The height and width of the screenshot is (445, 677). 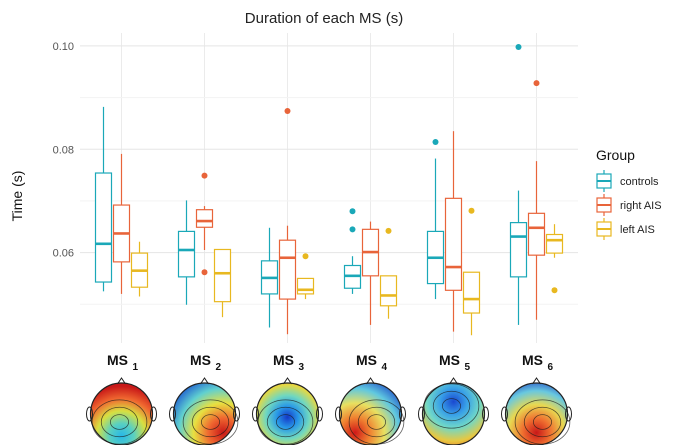 I want to click on legend: Group controls right AIS left AIS, so click(x=629, y=193).